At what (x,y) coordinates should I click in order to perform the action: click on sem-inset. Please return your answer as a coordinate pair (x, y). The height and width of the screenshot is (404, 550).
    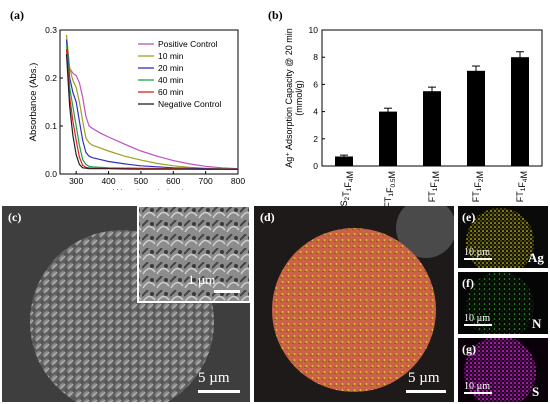
    Looking at the image, I should click on (193, 254).